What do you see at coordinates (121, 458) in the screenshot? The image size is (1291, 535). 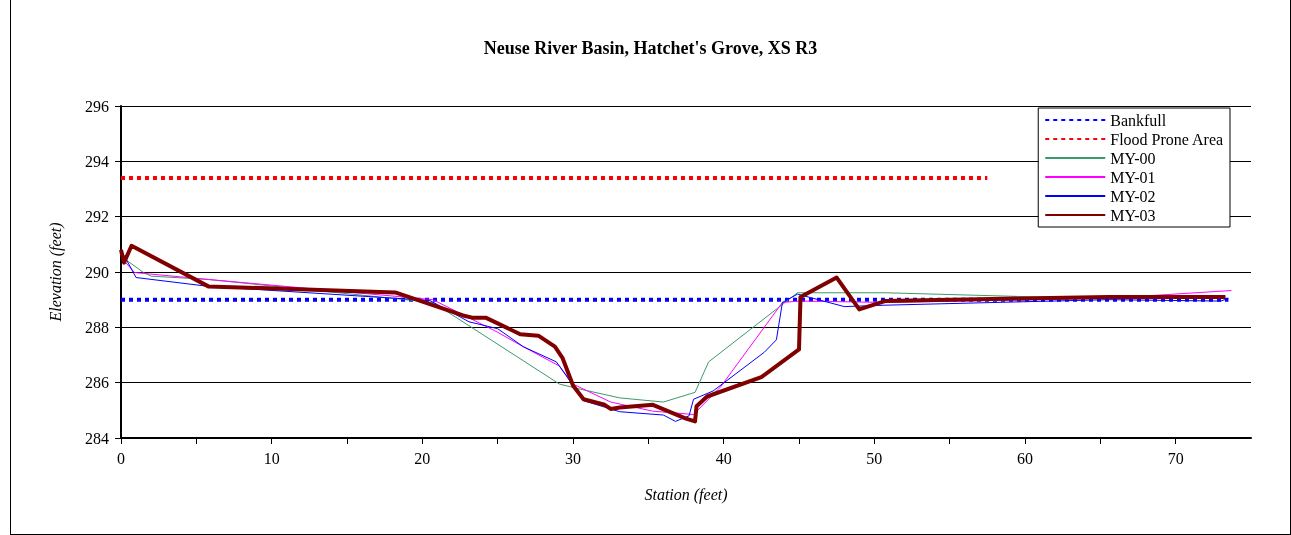 I see `x-tick-label: 0` at bounding box center [121, 458].